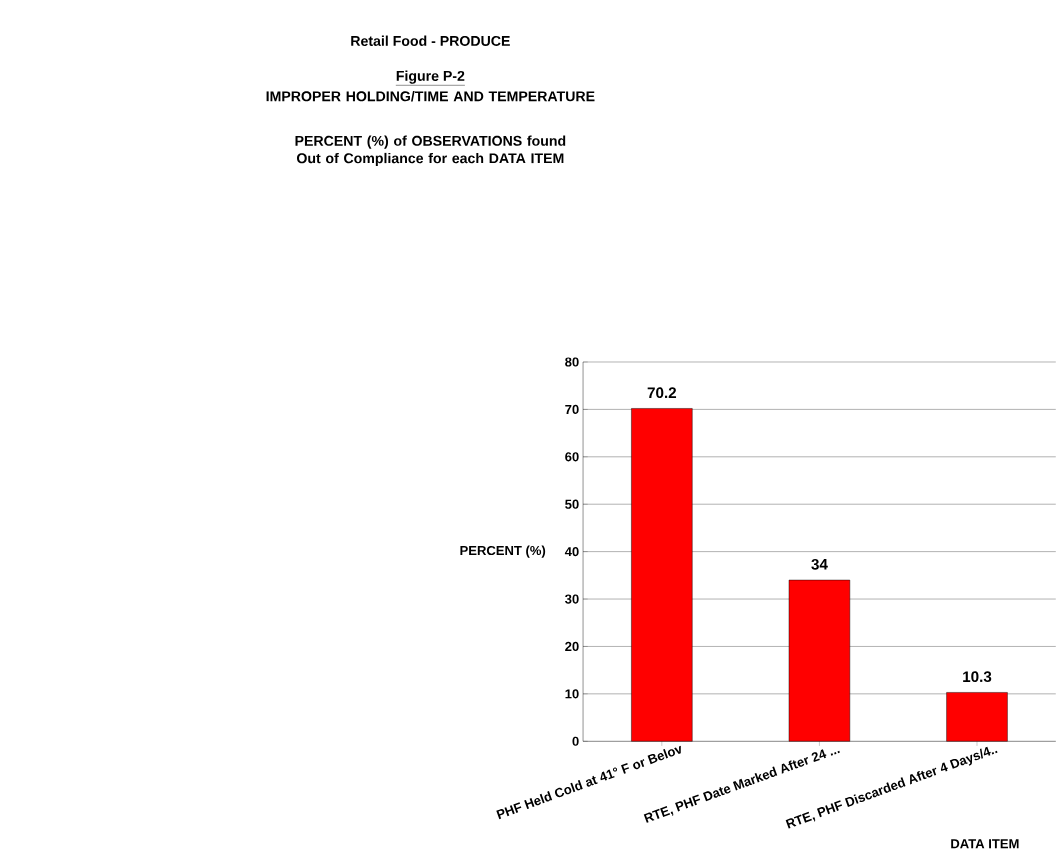 This screenshot has height=852, width=1056. I want to click on text: PERCENT (%) of OBSERVATIONS found Out of Compliance for each DATA ITEM, so click(430, 151).